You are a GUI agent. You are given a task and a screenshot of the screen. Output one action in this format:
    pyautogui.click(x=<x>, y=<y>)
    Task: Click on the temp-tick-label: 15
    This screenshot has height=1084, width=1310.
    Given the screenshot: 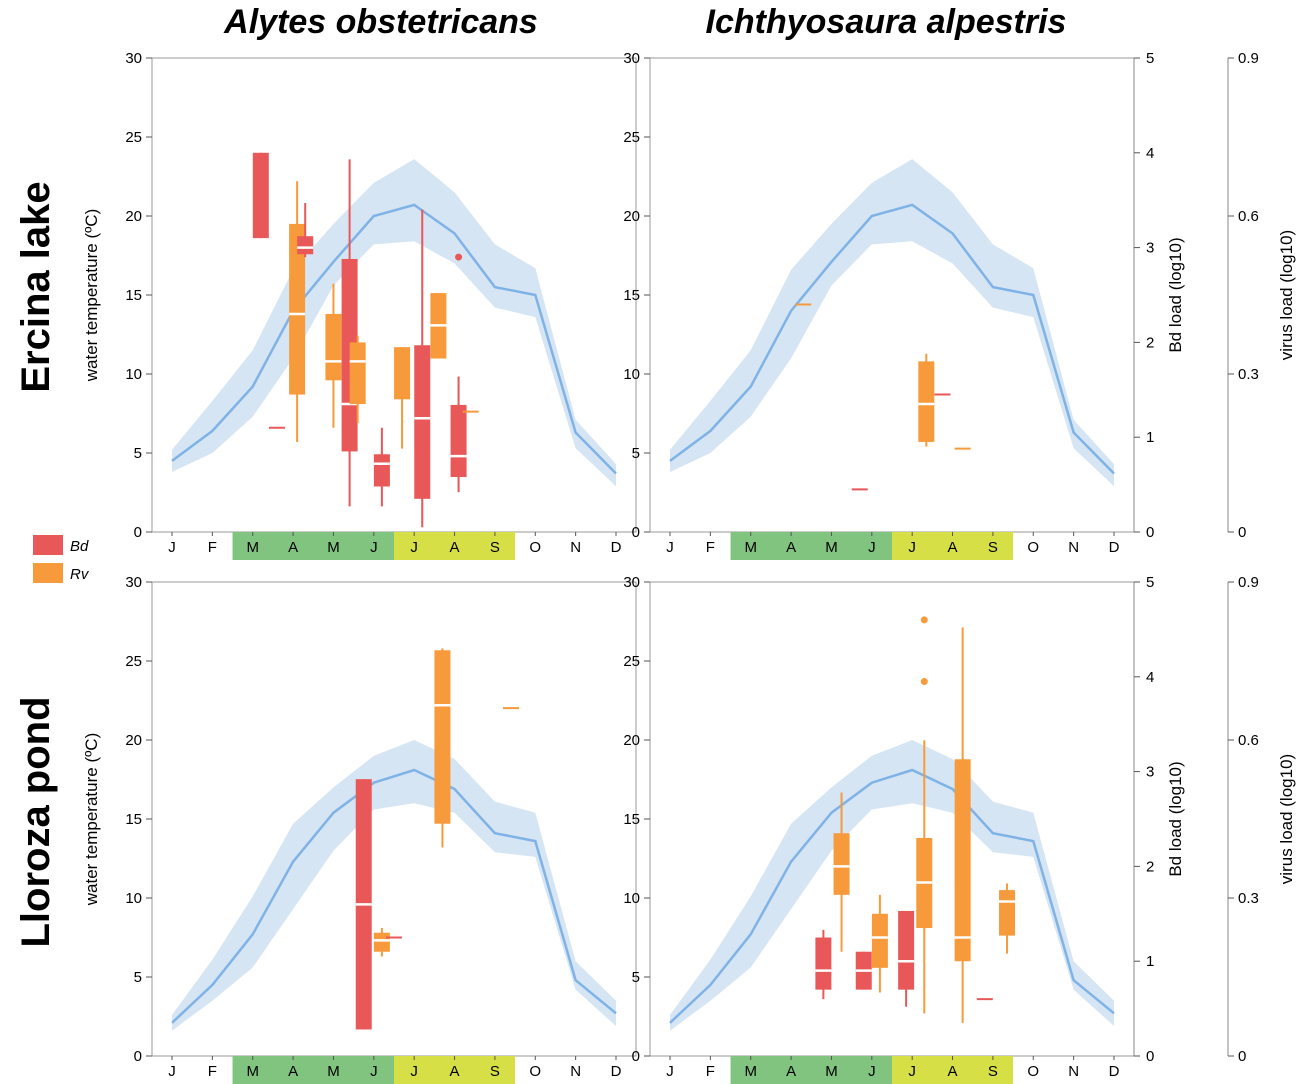 What is the action you would take?
    pyautogui.click(x=133, y=295)
    